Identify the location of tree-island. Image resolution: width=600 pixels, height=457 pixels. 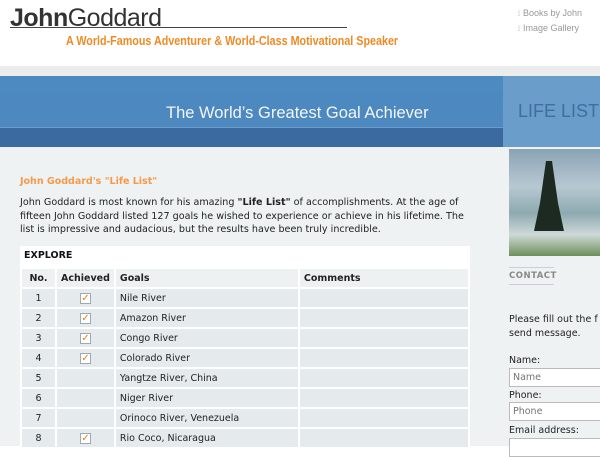
(549, 196).